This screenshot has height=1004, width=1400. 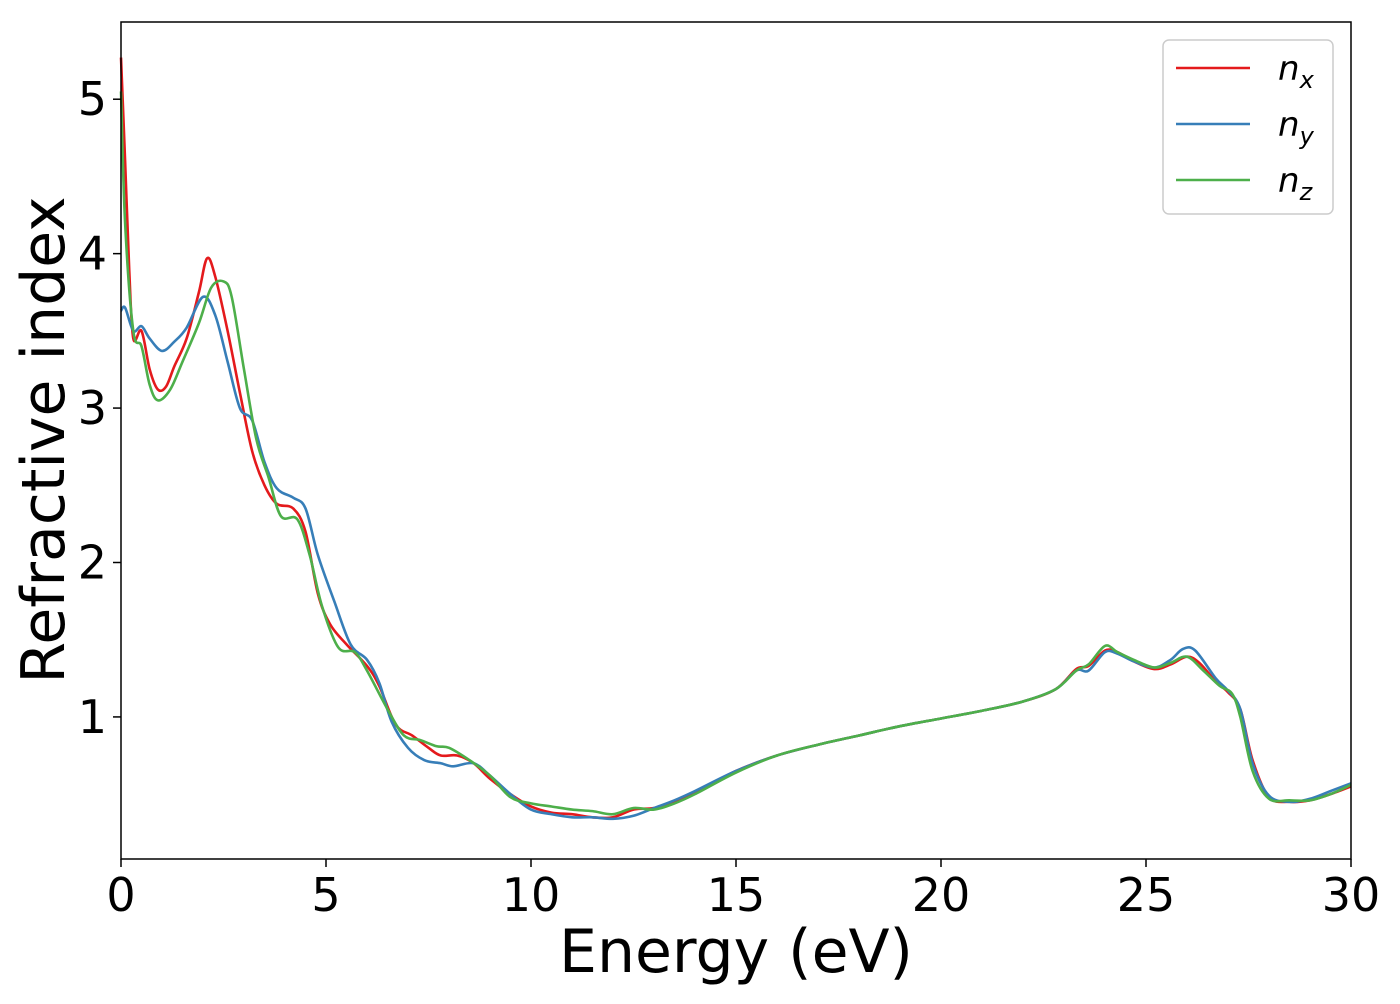 What do you see at coordinates (92, 562) in the screenshot?
I see `y-tick-label: 2` at bounding box center [92, 562].